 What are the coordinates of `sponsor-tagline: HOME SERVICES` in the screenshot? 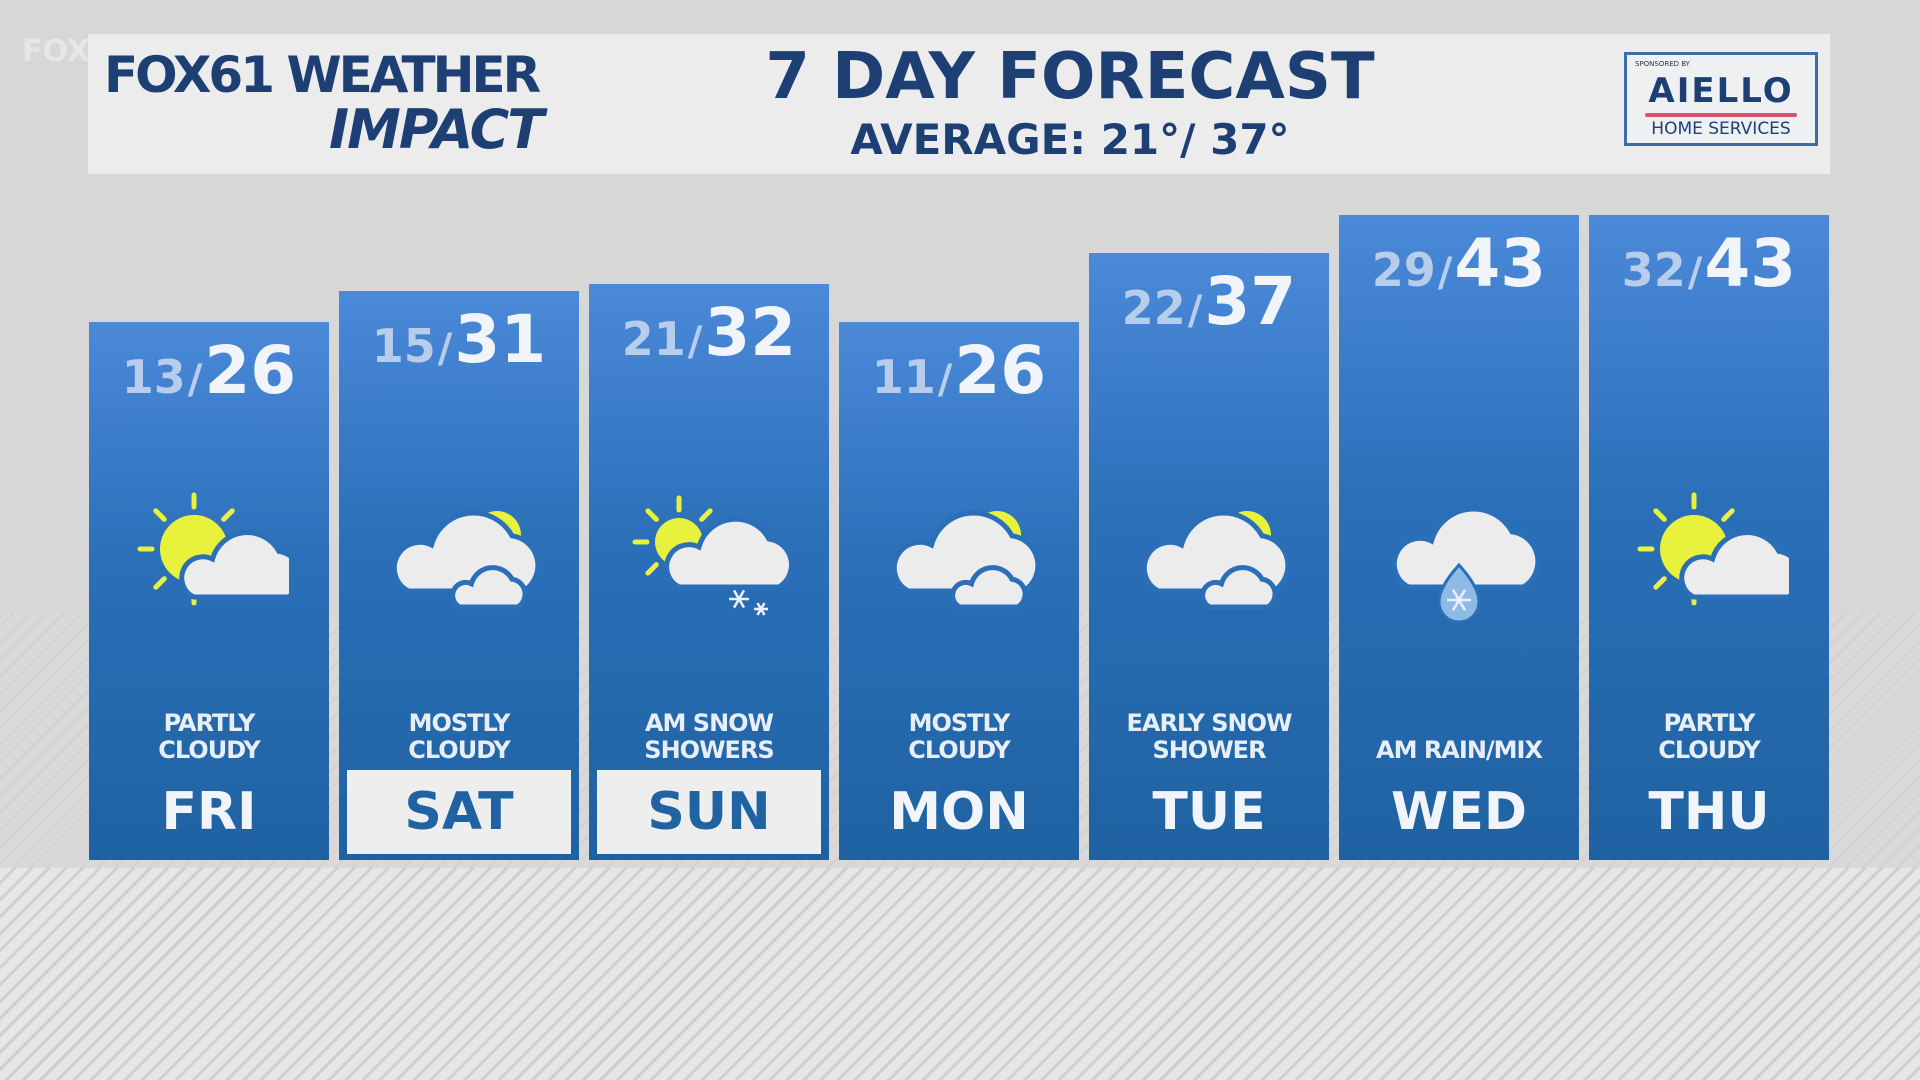 It's located at (1721, 129).